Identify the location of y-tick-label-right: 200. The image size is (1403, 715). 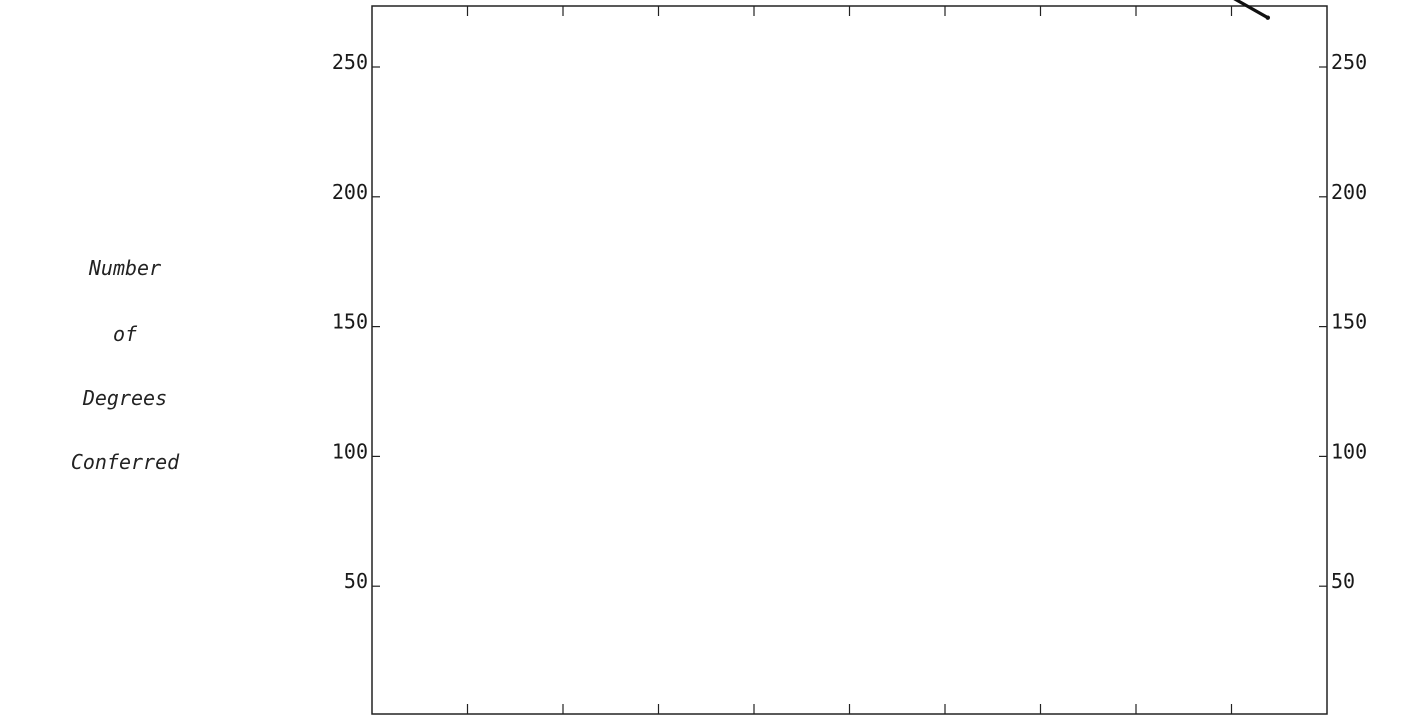
(1349, 192).